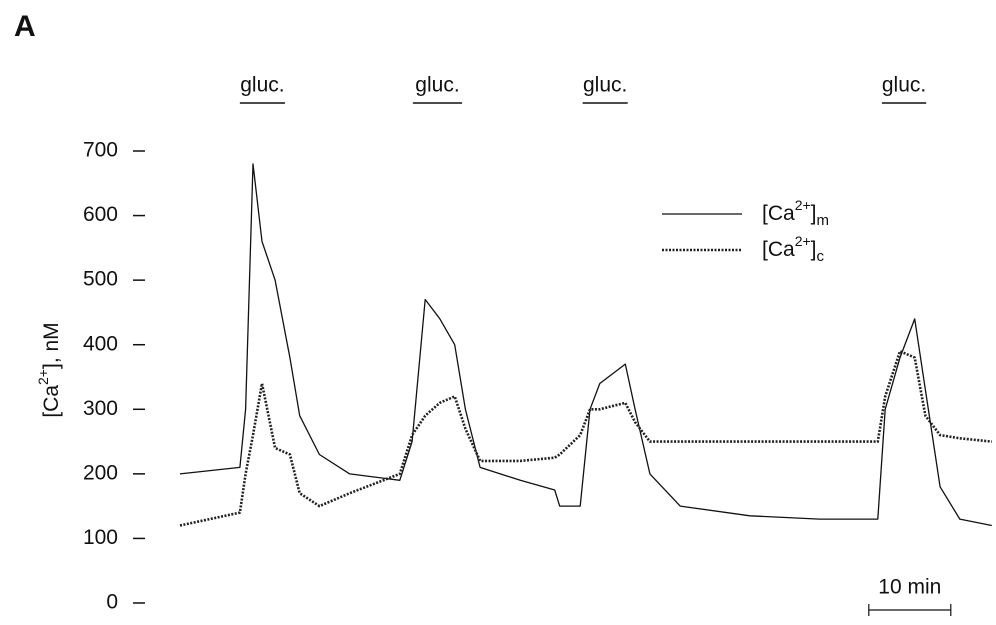 This screenshot has width=996, height=625. Describe the element at coordinates (112, 602) in the screenshot. I see `y-tick-label: 0` at that location.